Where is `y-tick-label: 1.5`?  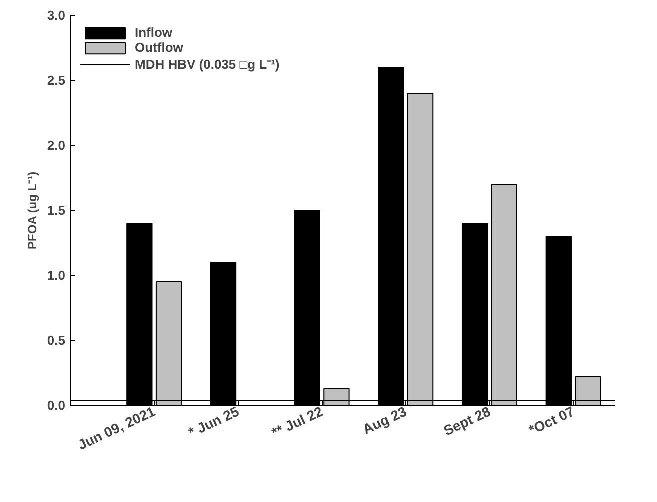 y-tick-label: 1.5 is located at coordinates (56, 210).